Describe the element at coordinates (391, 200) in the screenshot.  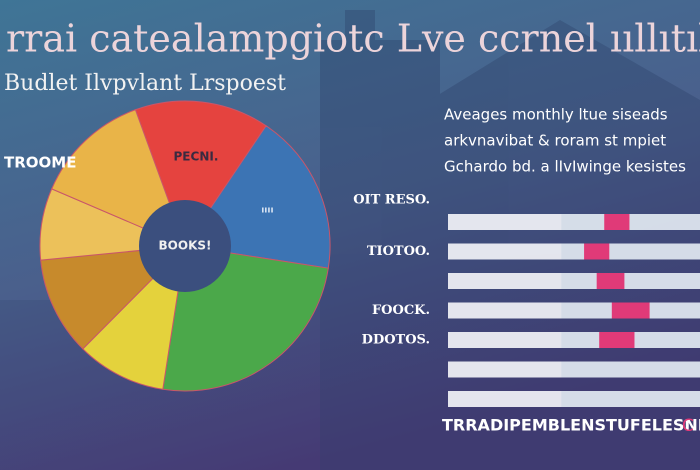
I see `row-label: OIT RESO.` at that location.